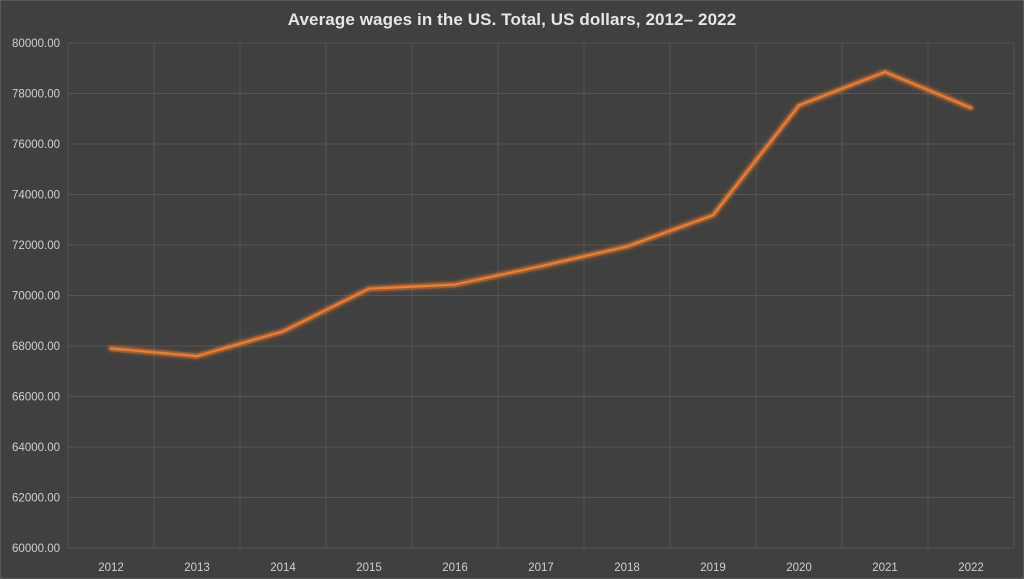 This screenshot has width=1024, height=579. What do you see at coordinates (36, 44) in the screenshot?
I see `y-tick-label: 80000.00` at bounding box center [36, 44].